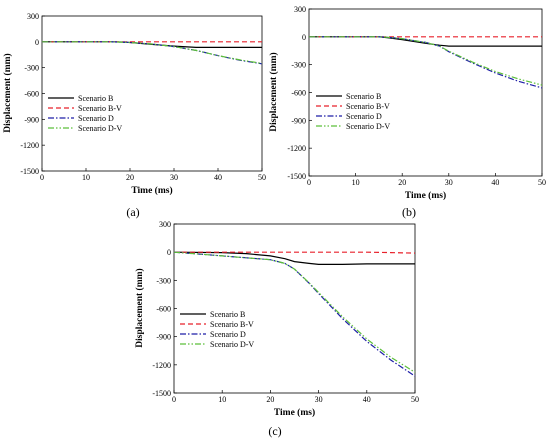 Image resolution: width=550 pixels, height=442 pixels. Describe the element at coordinates (152, 93) in the screenshot. I see `plot-frame` at that location.